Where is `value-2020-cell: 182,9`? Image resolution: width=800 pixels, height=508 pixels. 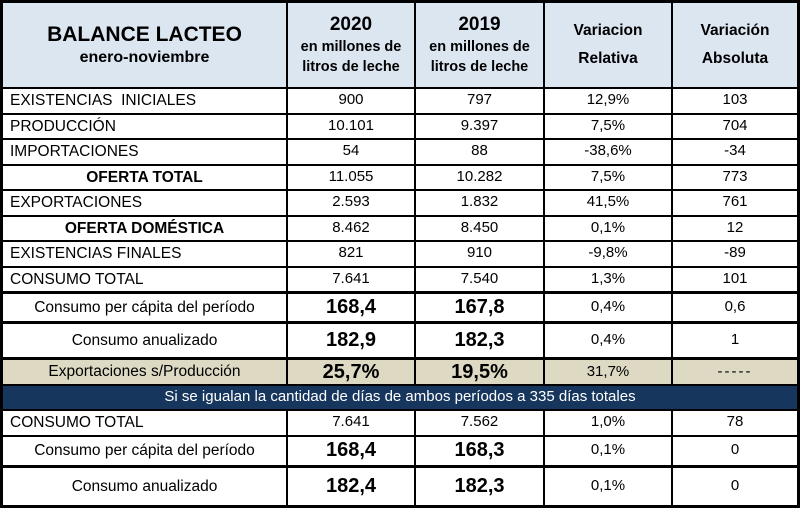 value-2020-cell: 182,9 is located at coordinates (350, 340).